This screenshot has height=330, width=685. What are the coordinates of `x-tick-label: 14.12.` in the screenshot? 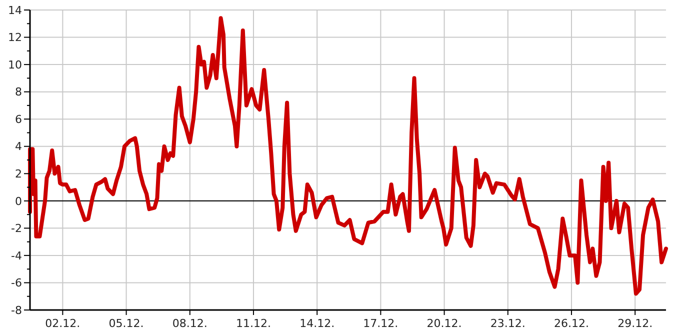 It's located at (317, 323).